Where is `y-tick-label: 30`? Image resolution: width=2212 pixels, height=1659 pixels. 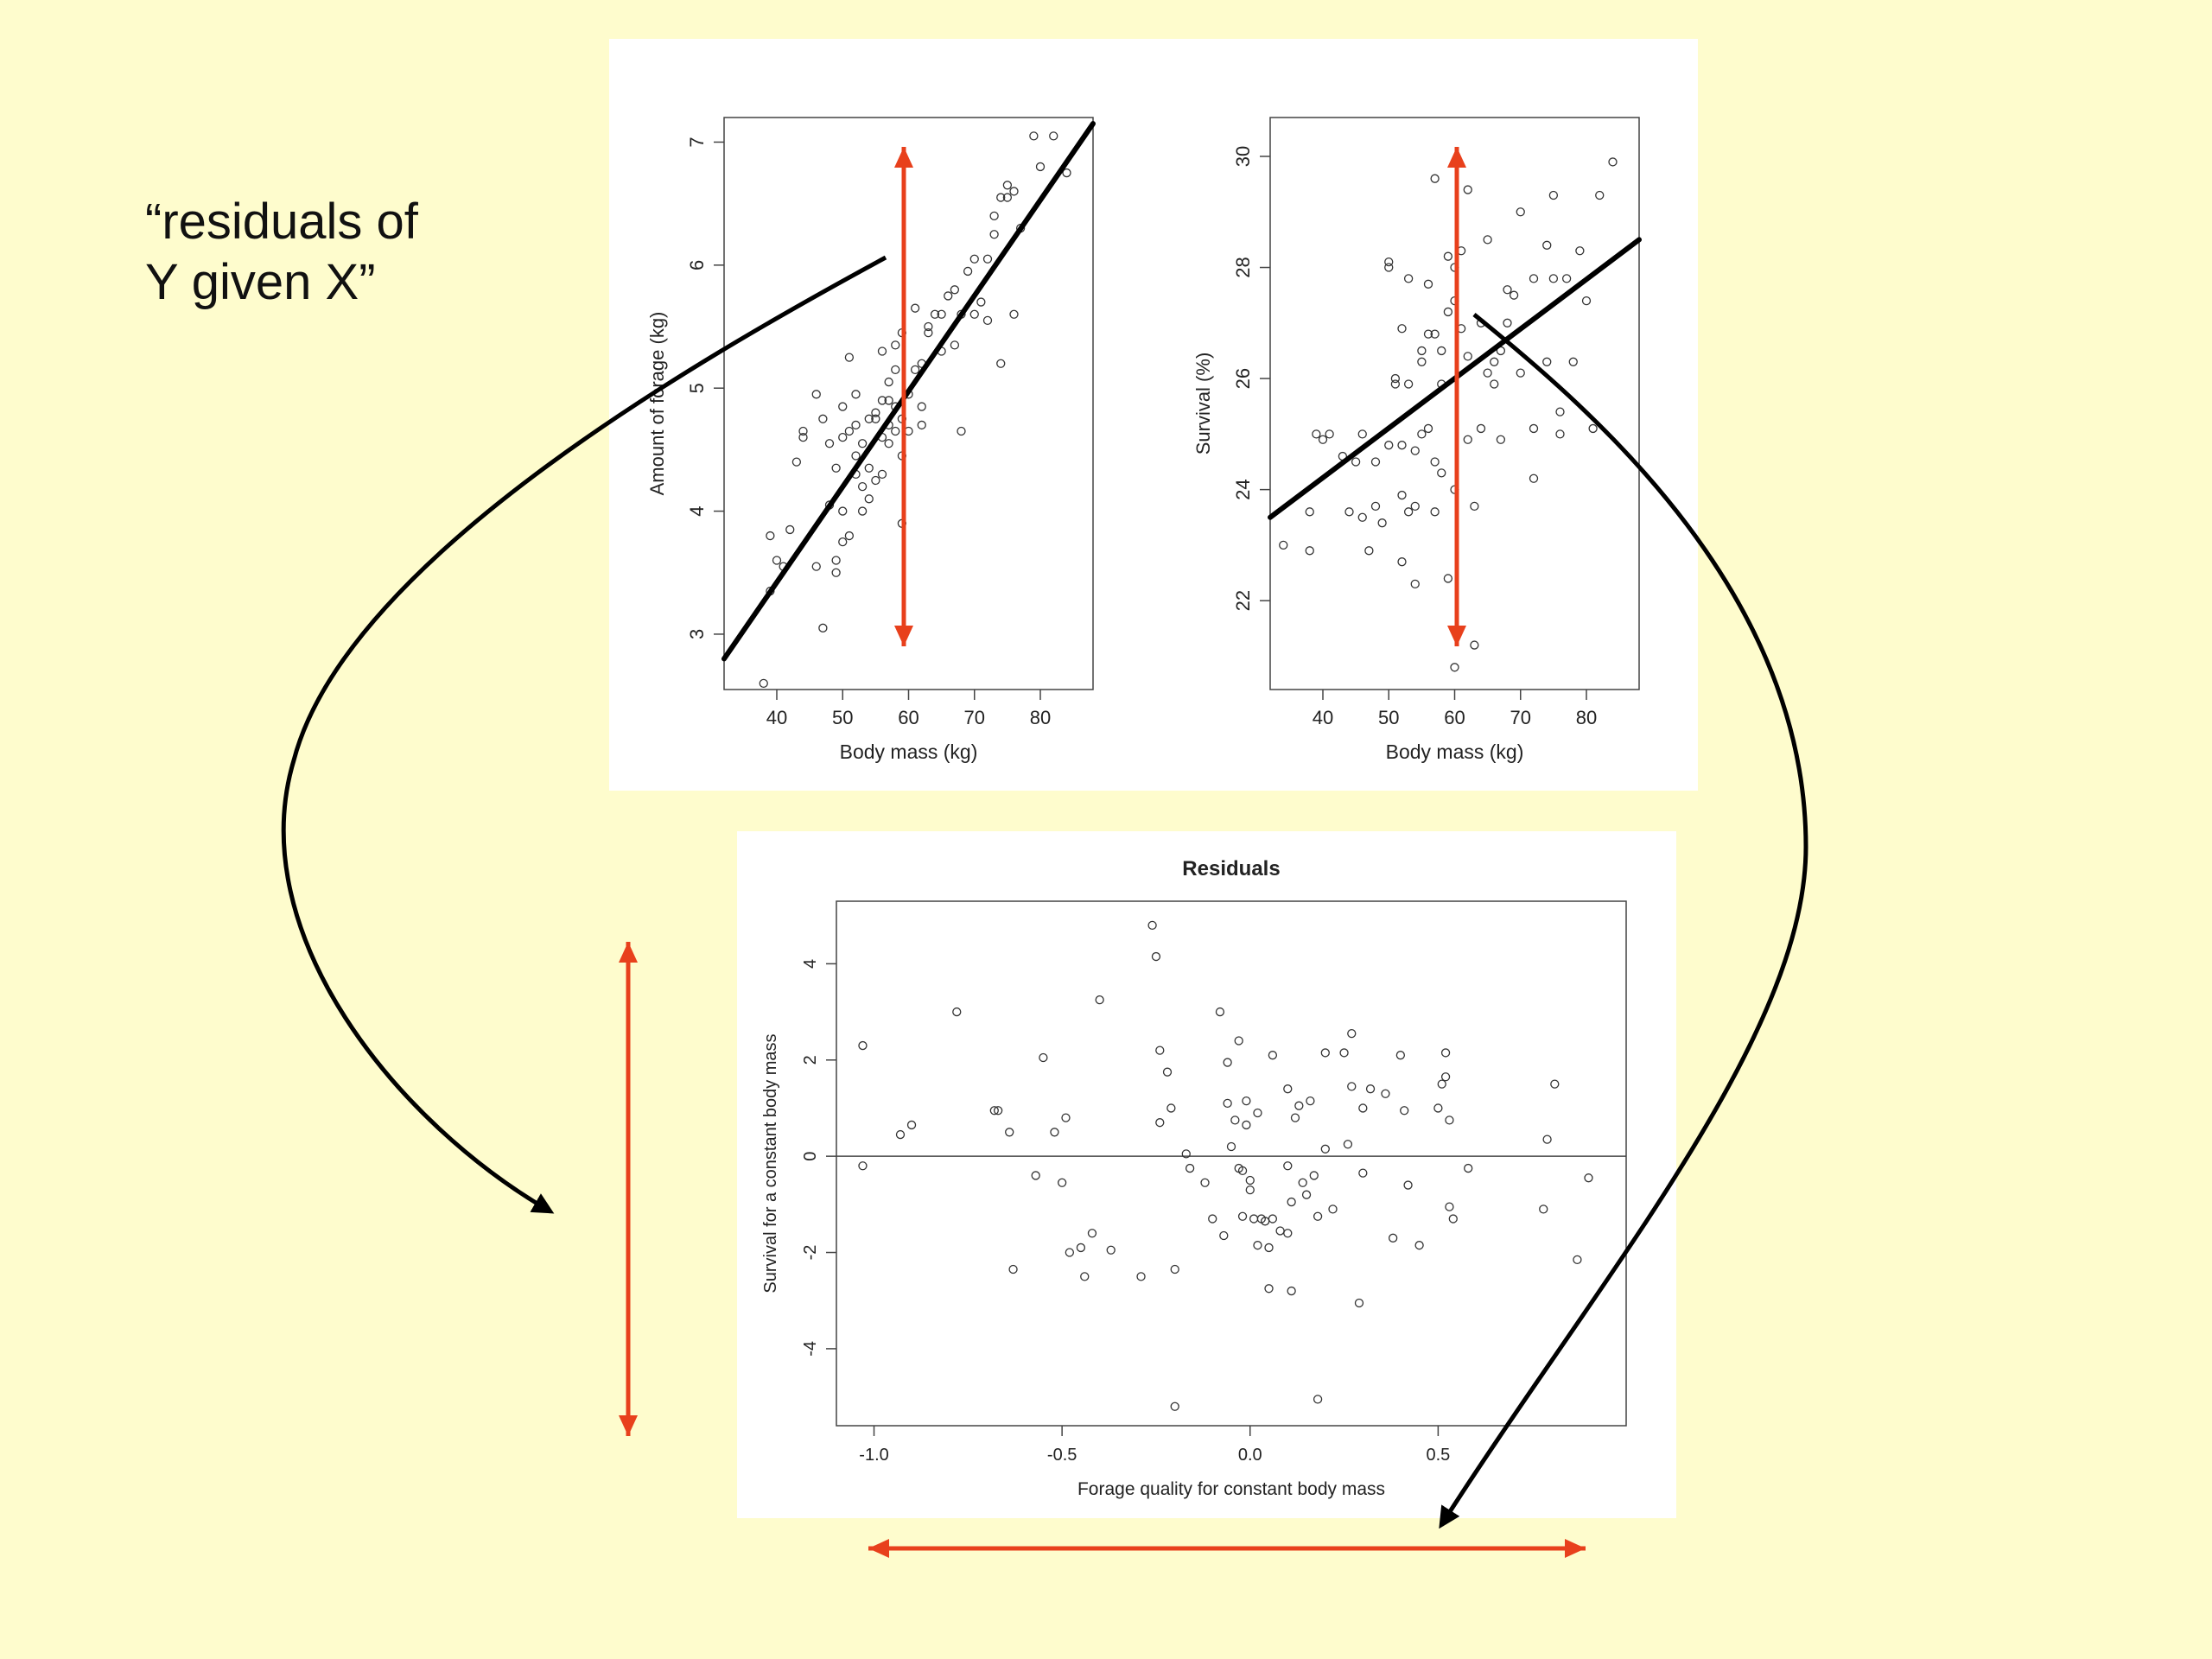
y-tick-label: 30 is located at coordinates (1243, 156).